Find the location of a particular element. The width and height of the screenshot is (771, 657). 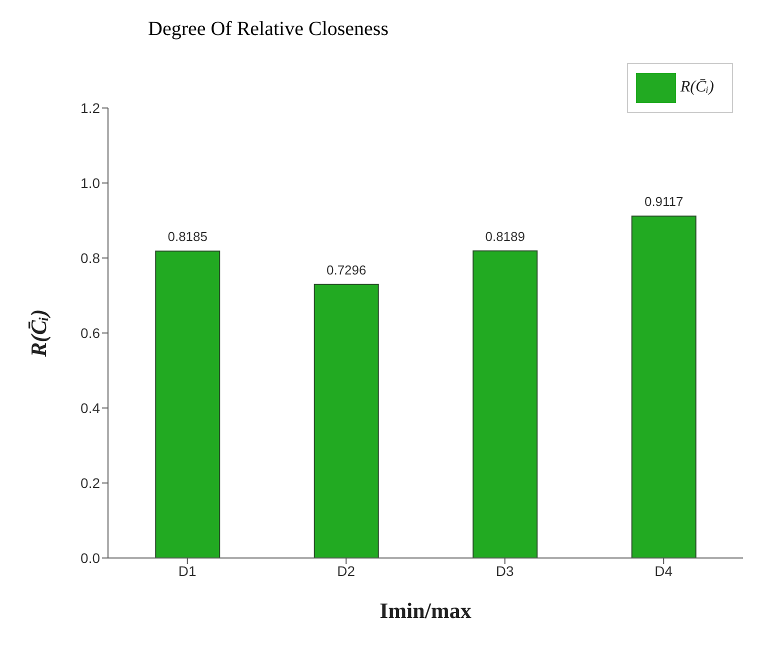

x-axis-title: Imin/max is located at coordinates (426, 610).